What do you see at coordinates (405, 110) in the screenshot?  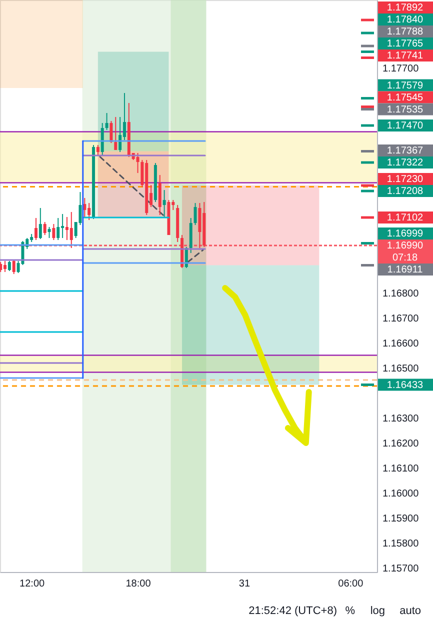 I see `ref-line-label: 1.17535` at bounding box center [405, 110].